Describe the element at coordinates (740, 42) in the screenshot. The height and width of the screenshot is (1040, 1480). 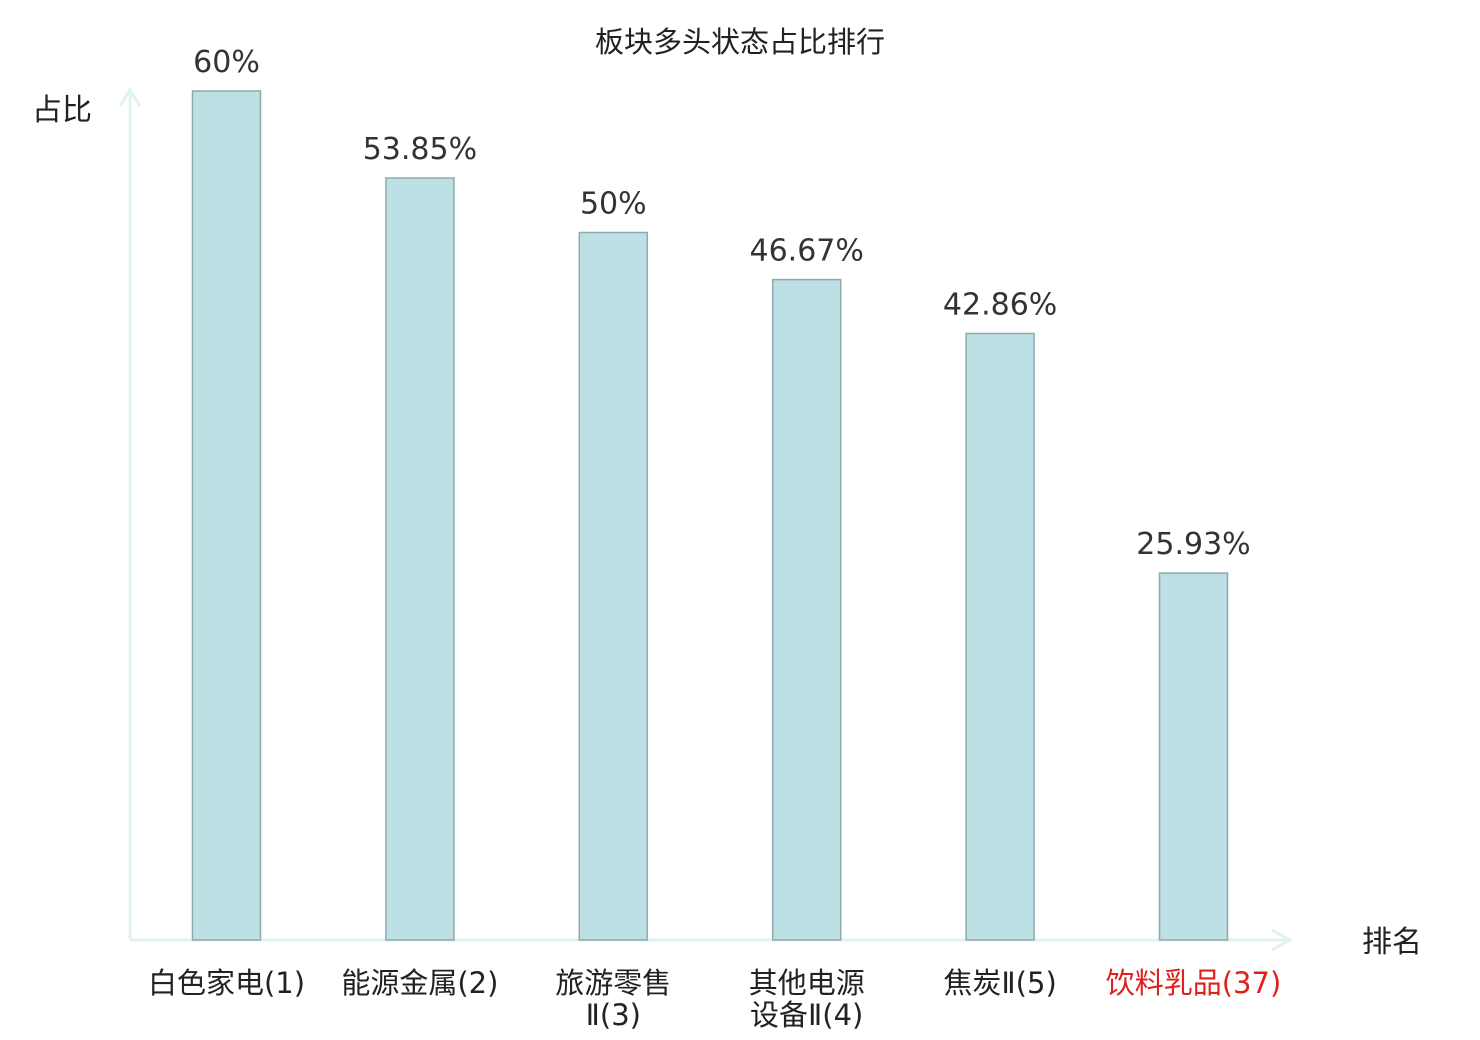
I see `chart-title: 板块多头状态占比排行` at that location.